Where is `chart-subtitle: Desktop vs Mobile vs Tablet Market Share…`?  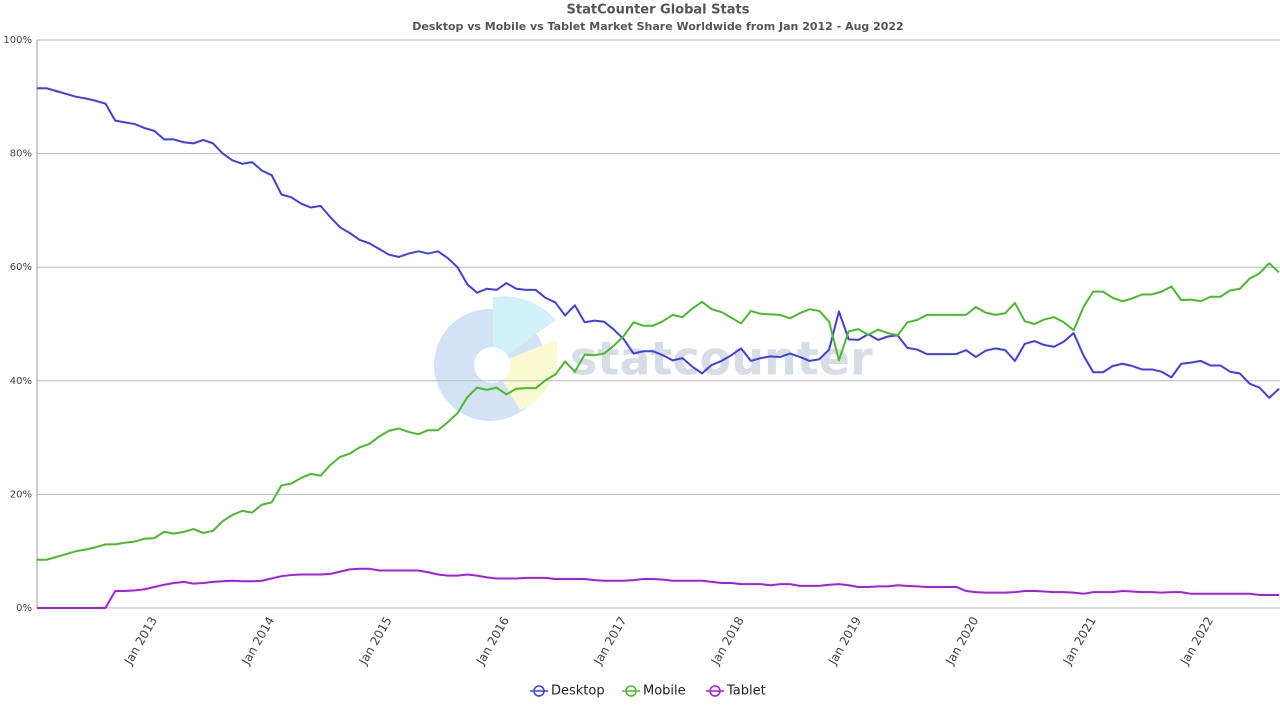
chart-subtitle: Desktop vs Mobile vs Tablet Market Share… is located at coordinates (657, 26).